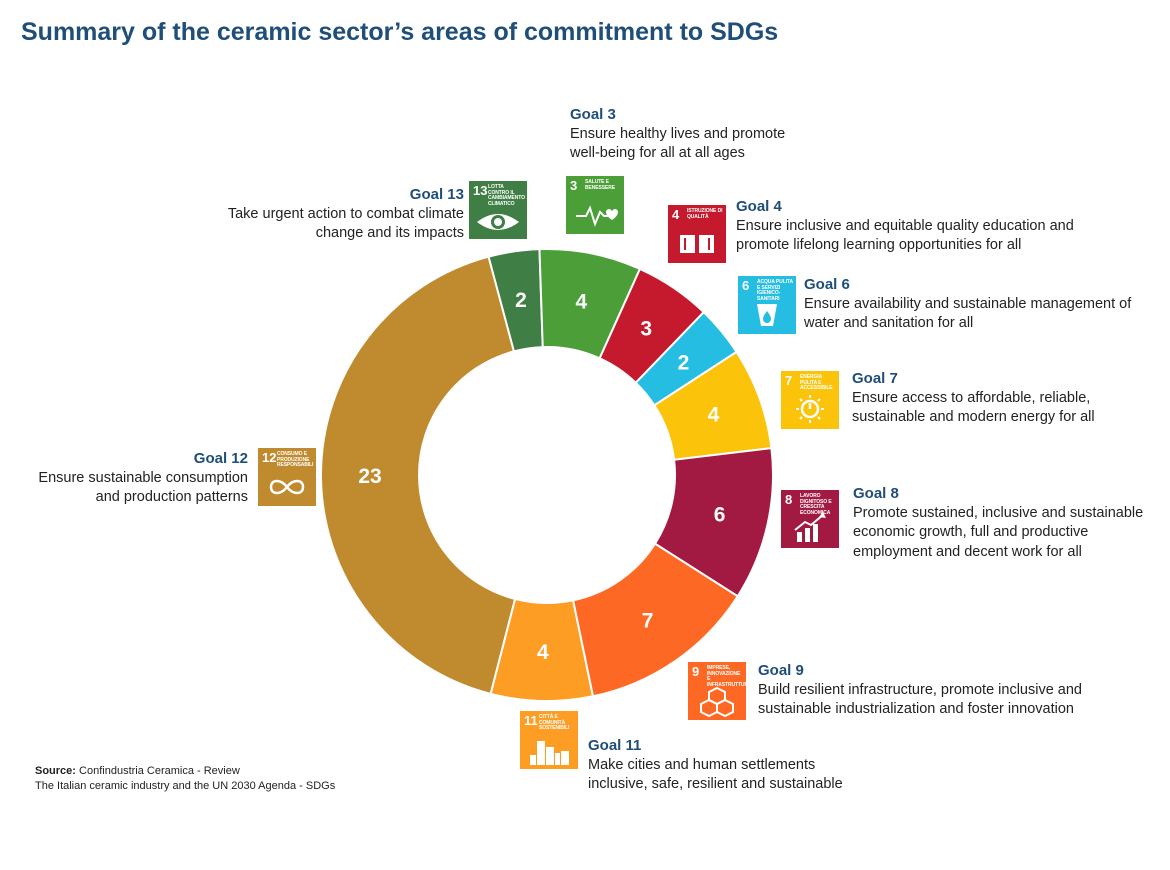 This screenshot has height=870, width=1170. I want to click on goal-11-desc-line-1: Make cities and human settlements, so click(702, 764).